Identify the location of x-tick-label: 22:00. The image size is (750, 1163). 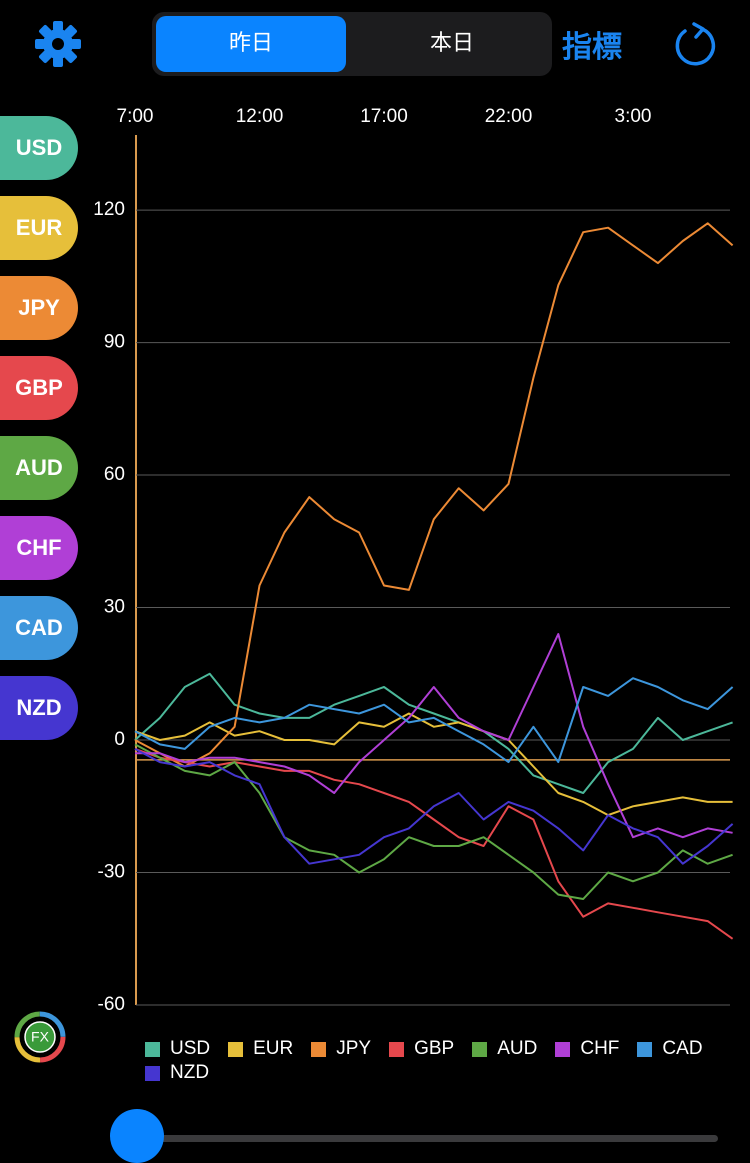
(509, 116).